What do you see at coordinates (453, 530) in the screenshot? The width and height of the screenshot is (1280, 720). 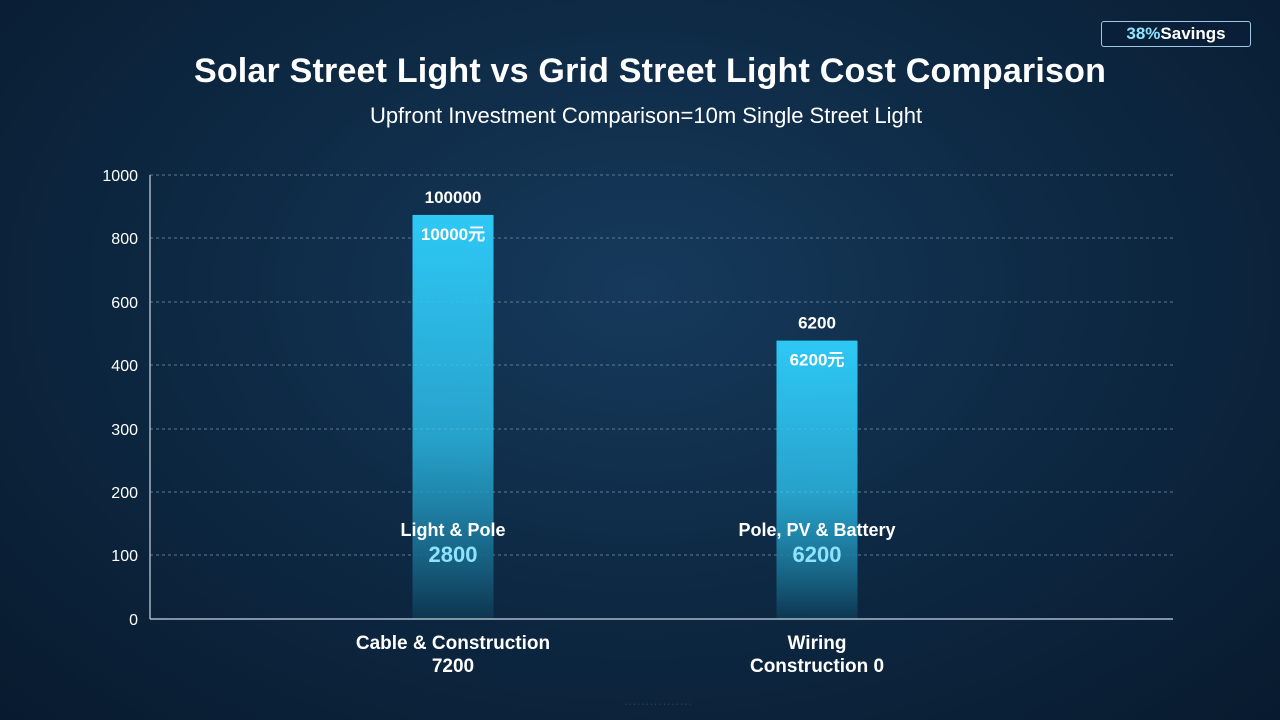 I see `bar-segment-label: Light & Pole` at bounding box center [453, 530].